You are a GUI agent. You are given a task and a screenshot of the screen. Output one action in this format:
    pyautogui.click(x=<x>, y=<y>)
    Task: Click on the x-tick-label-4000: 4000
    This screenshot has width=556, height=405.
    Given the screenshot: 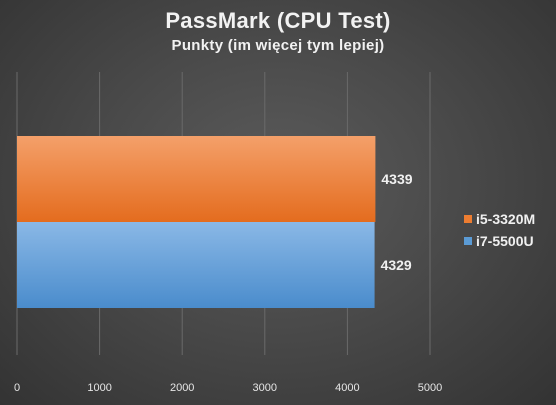 What is the action you would take?
    pyautogui.click(x=347, y=388)
    